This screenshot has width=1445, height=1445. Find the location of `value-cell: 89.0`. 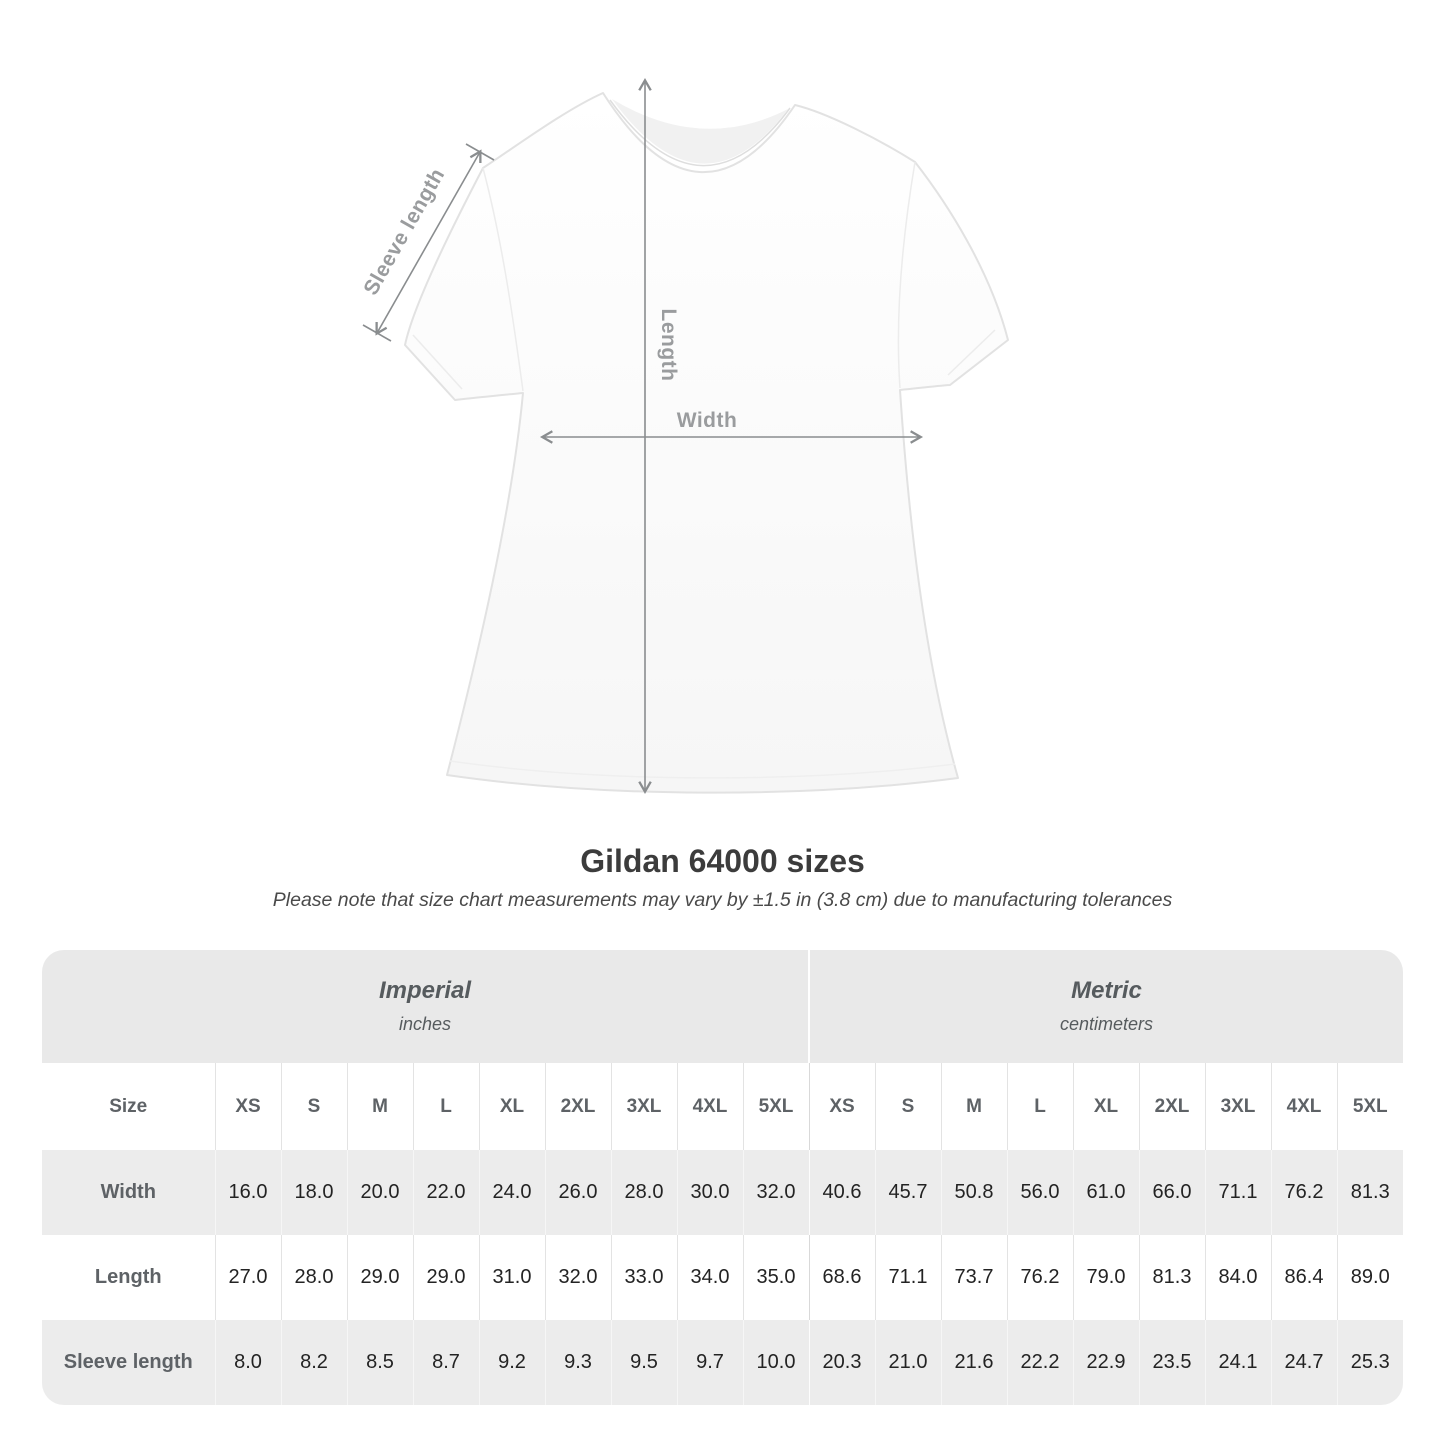

value-cell: 89.0 is located at coordinates (1369, 1277).